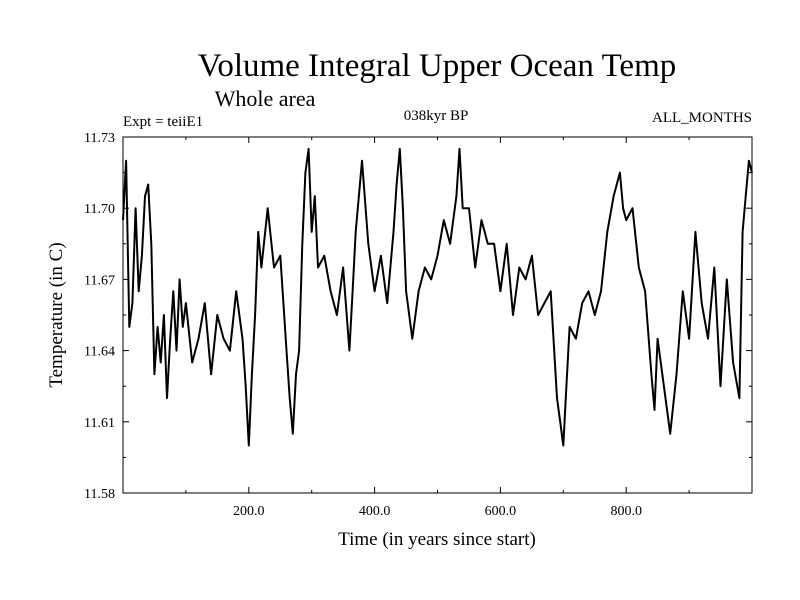 This screenshot has width=800, height=600. What do you see at coordinates (437, 539) in the screenshot?
I see `x-axis-label: Time (in years since start)` at bounding box center [437, 539].